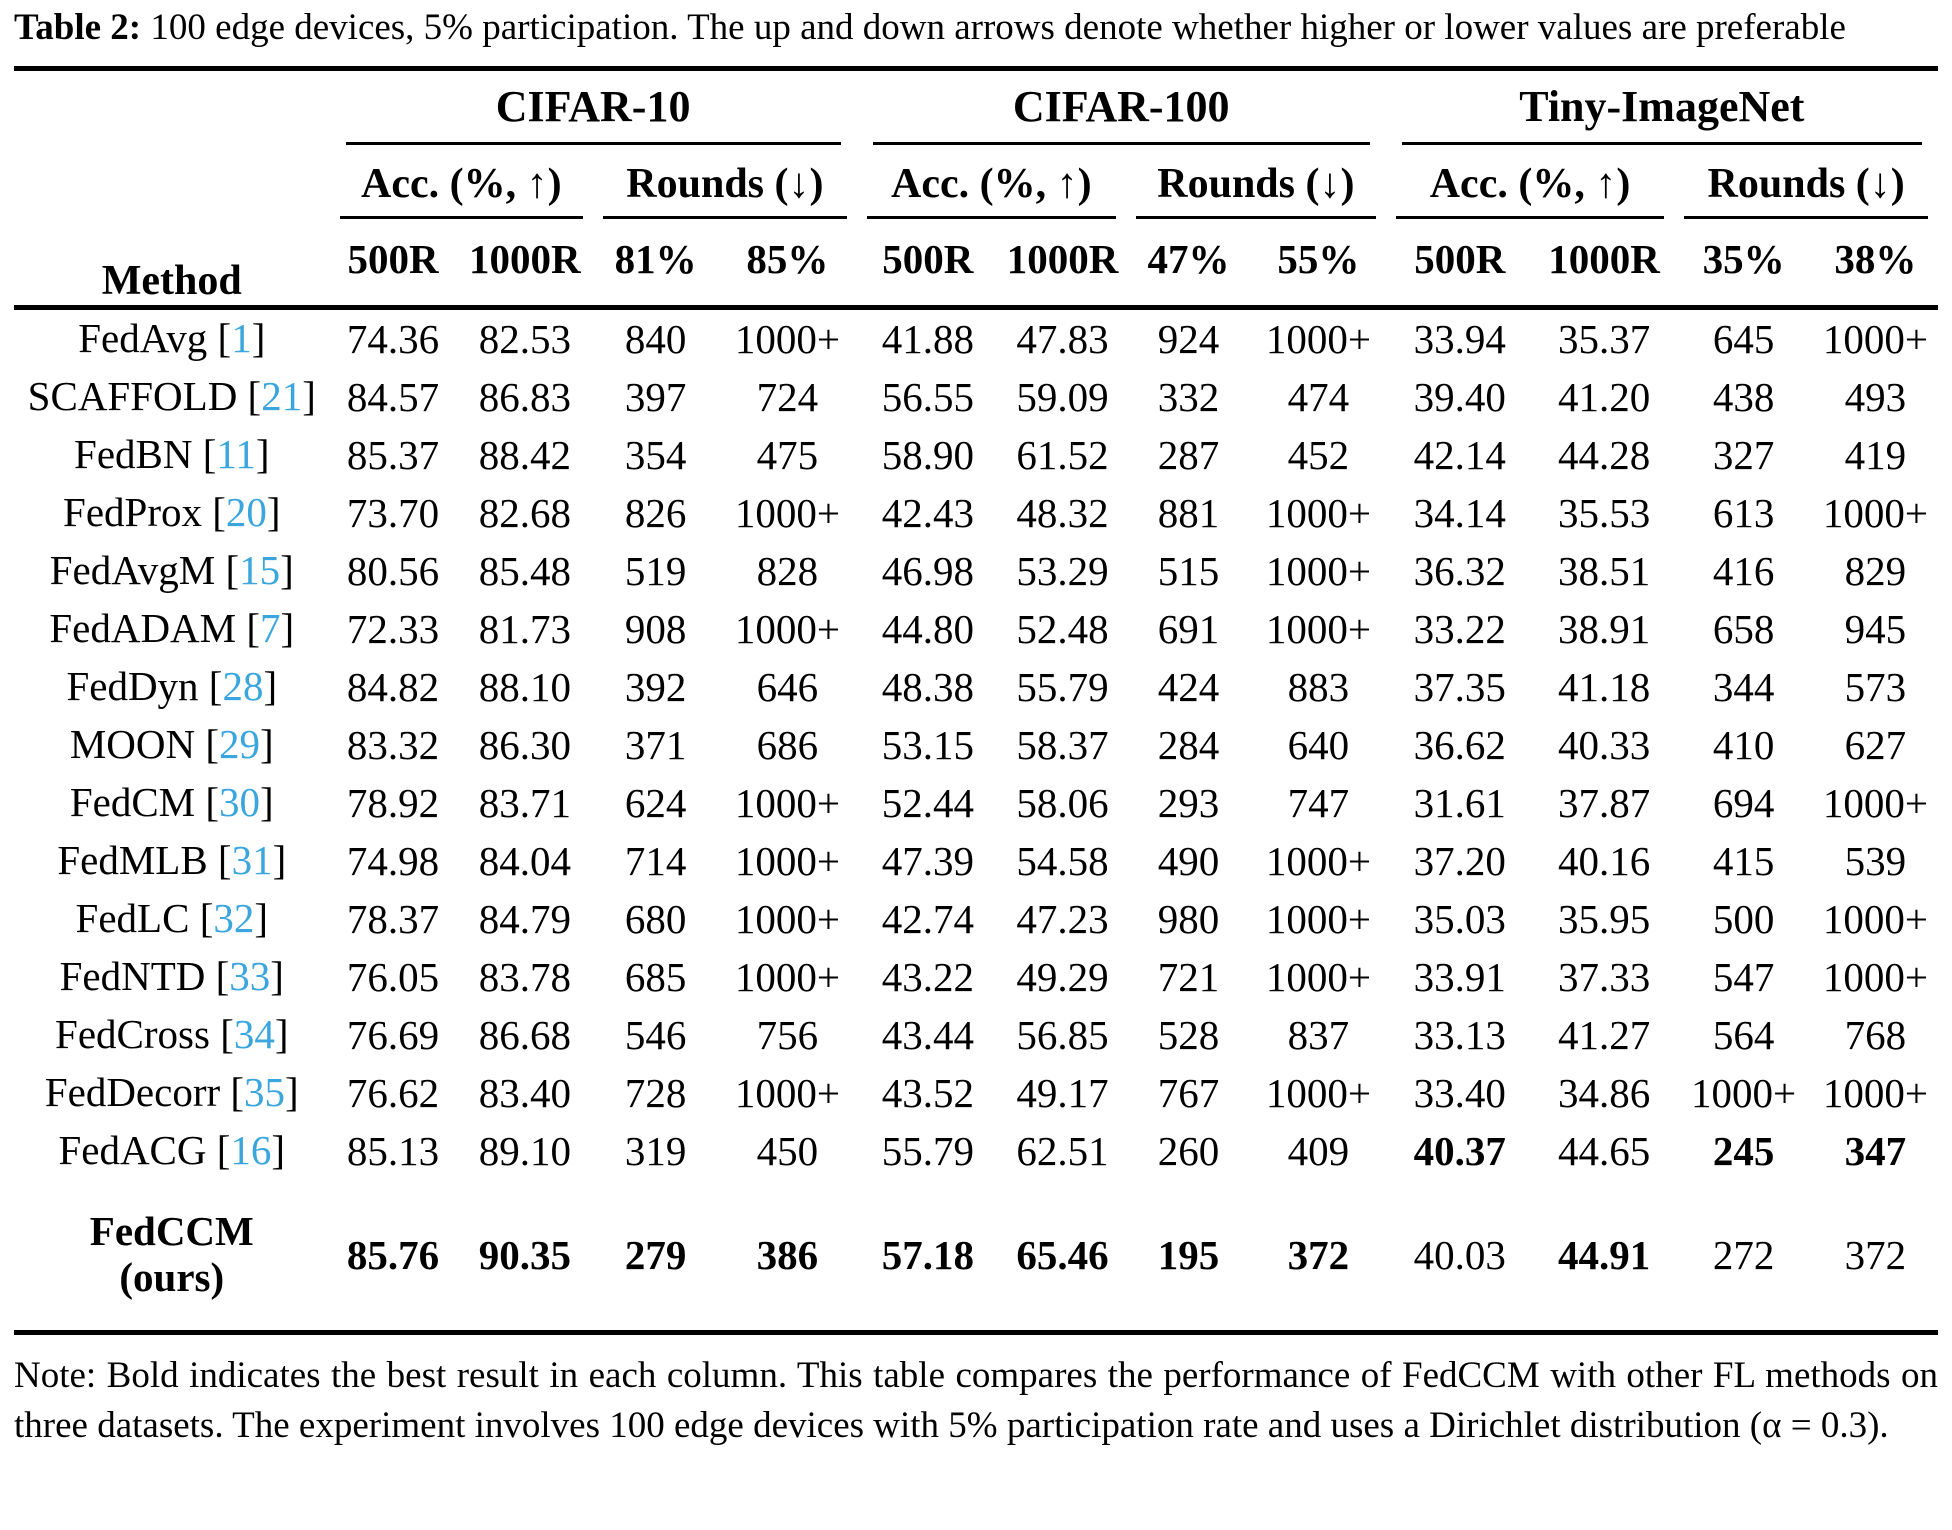 This screenshot has width=1952, height=1530. I want to click on value-cell: 65.46, so click(1063, 1257).